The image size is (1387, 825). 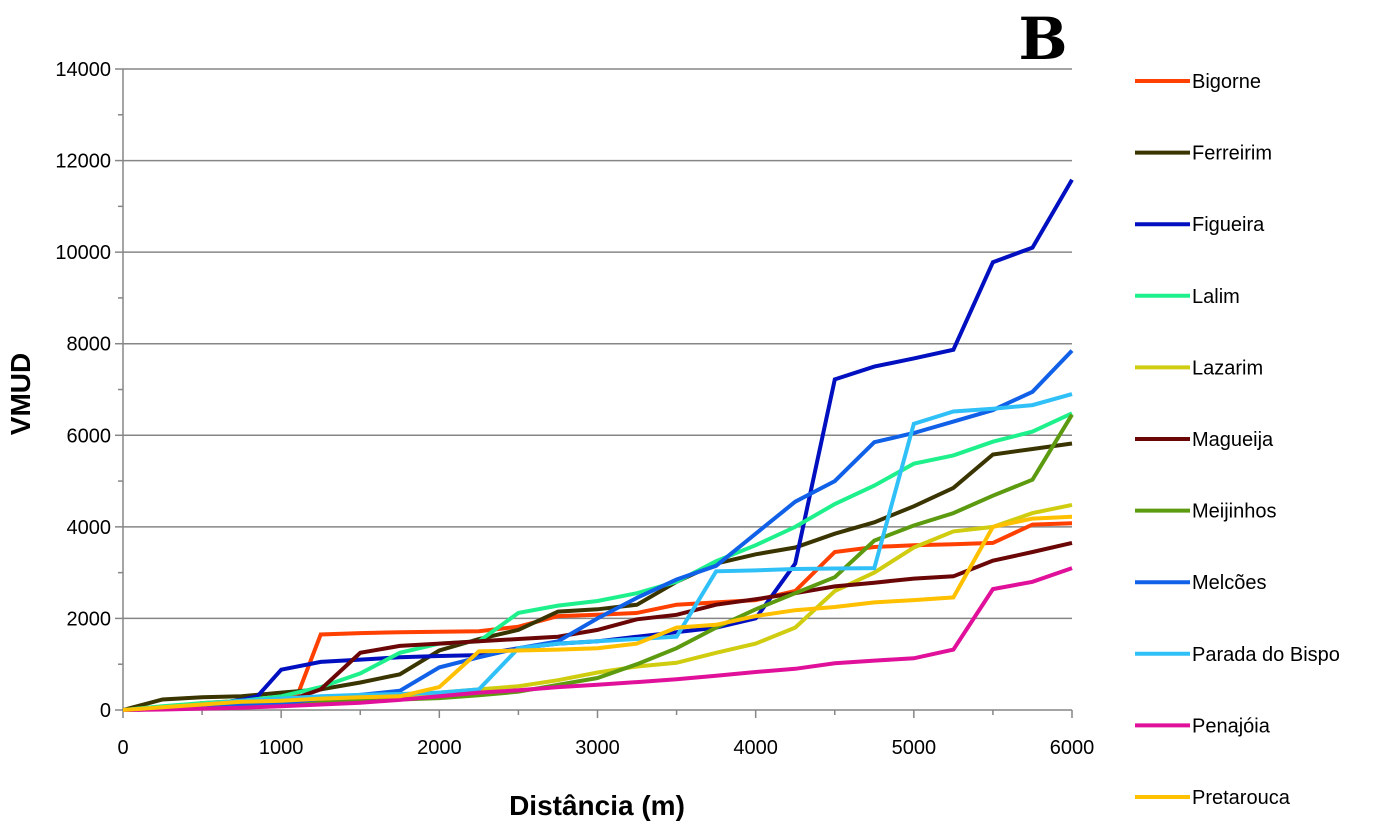 What do you see at coordinates (89, 436) in the screenshot?
I see `y-tick-label: 6000` at bounding box center [89, 436].